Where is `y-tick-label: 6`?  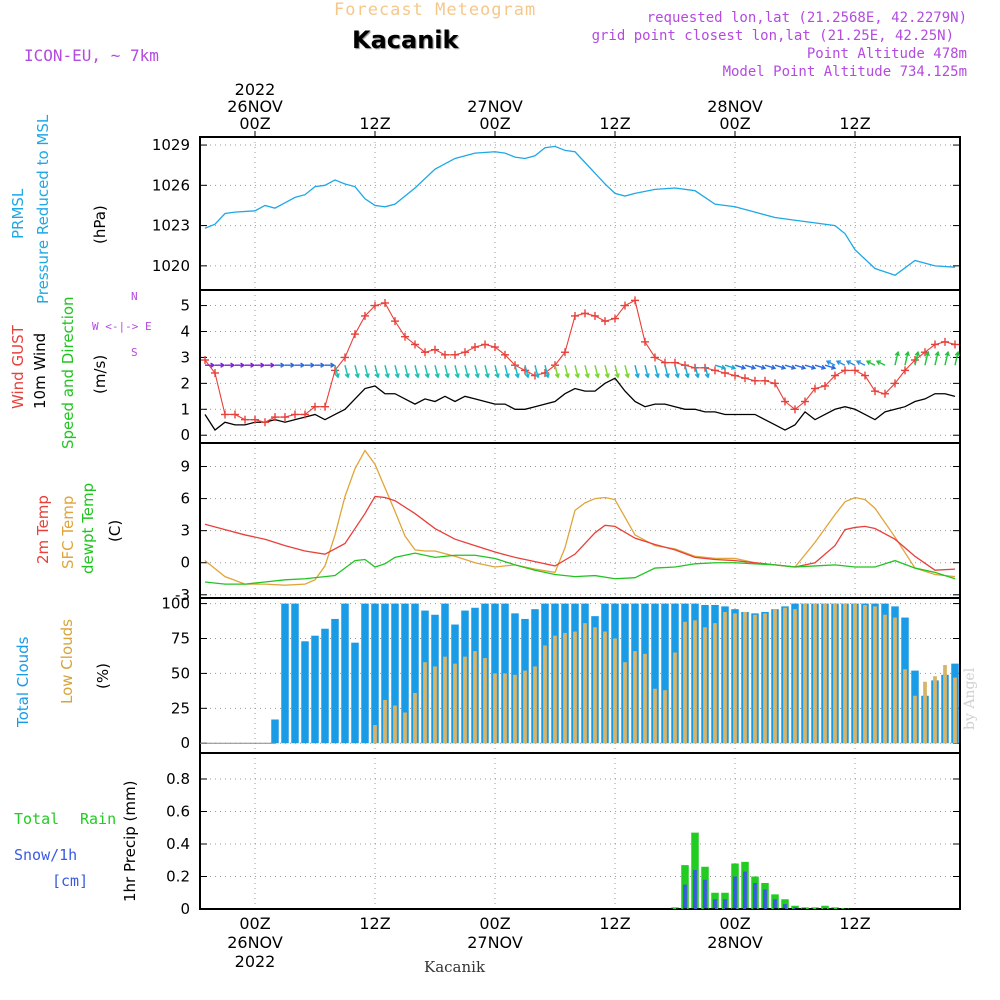 y-tick-label: 6 is located at coordinates (185, 499).